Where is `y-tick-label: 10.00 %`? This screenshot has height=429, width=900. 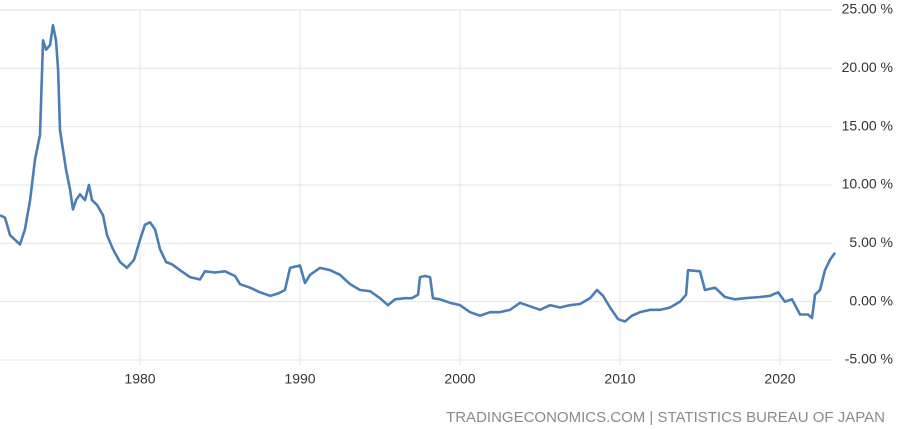 y-tick-label: 10.00 % is located at coordinates (867, 184).